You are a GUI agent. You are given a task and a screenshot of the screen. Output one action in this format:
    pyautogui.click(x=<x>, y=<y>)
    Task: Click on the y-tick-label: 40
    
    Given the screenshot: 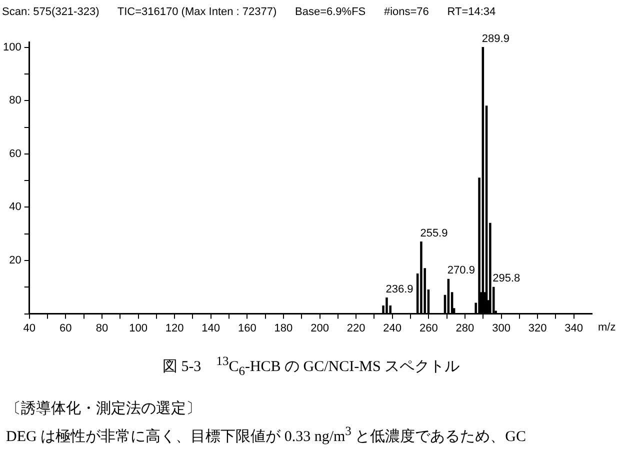 What is the action you would take?
    pyautogui.click(x=15, y=207)
    